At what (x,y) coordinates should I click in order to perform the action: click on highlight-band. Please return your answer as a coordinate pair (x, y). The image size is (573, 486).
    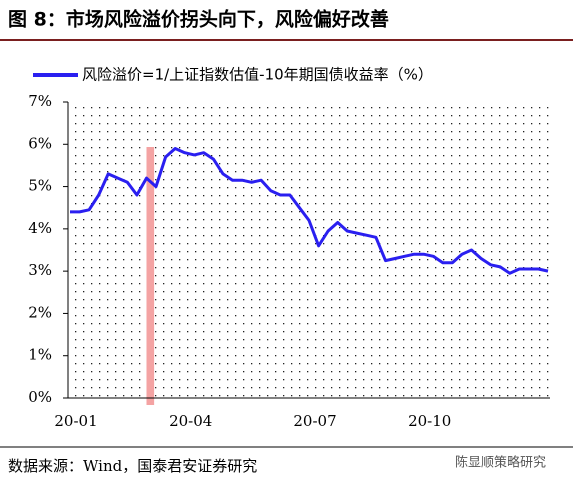
    Looking at the image, I should click on (150, 276).